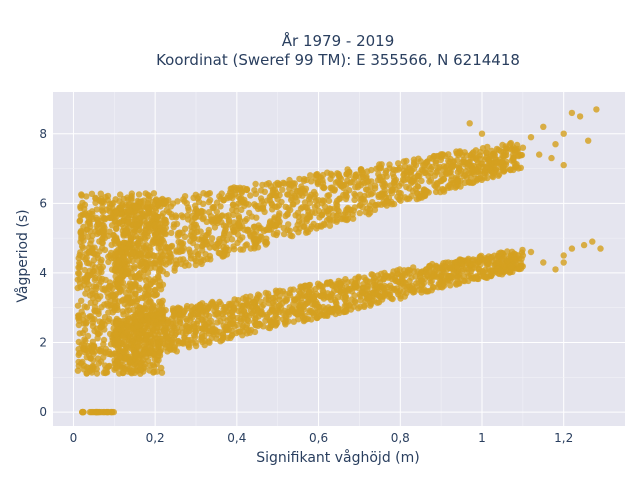 The height and width of the screenshot is (480, 640). Describe the element at coordinates (482, 438) in the screenshot. I see `x-tick-label-5: 1` at that location.